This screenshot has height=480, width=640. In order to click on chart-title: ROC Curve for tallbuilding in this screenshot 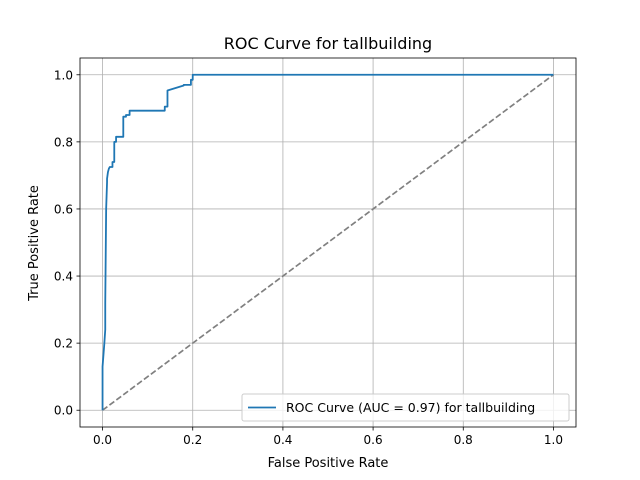, I will do `click(328, 43)`.